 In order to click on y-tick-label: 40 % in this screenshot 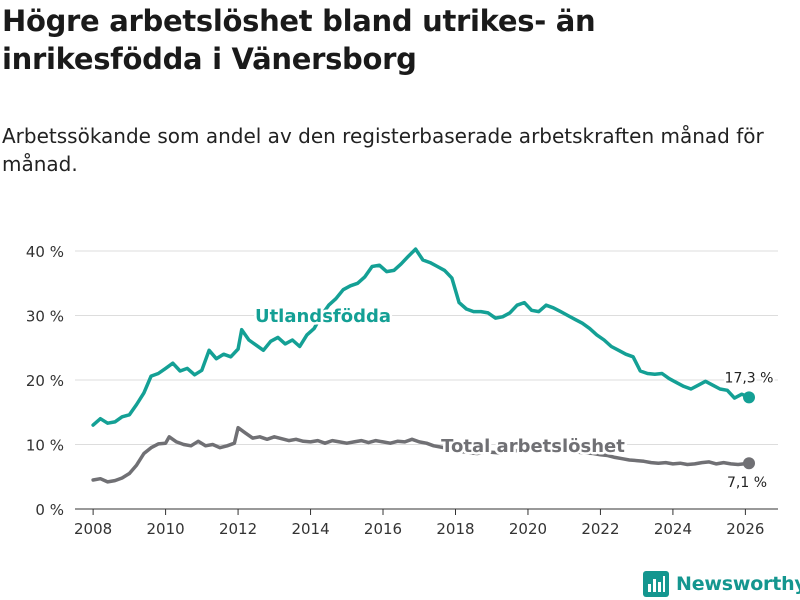, I will do `click(45, 252)`.